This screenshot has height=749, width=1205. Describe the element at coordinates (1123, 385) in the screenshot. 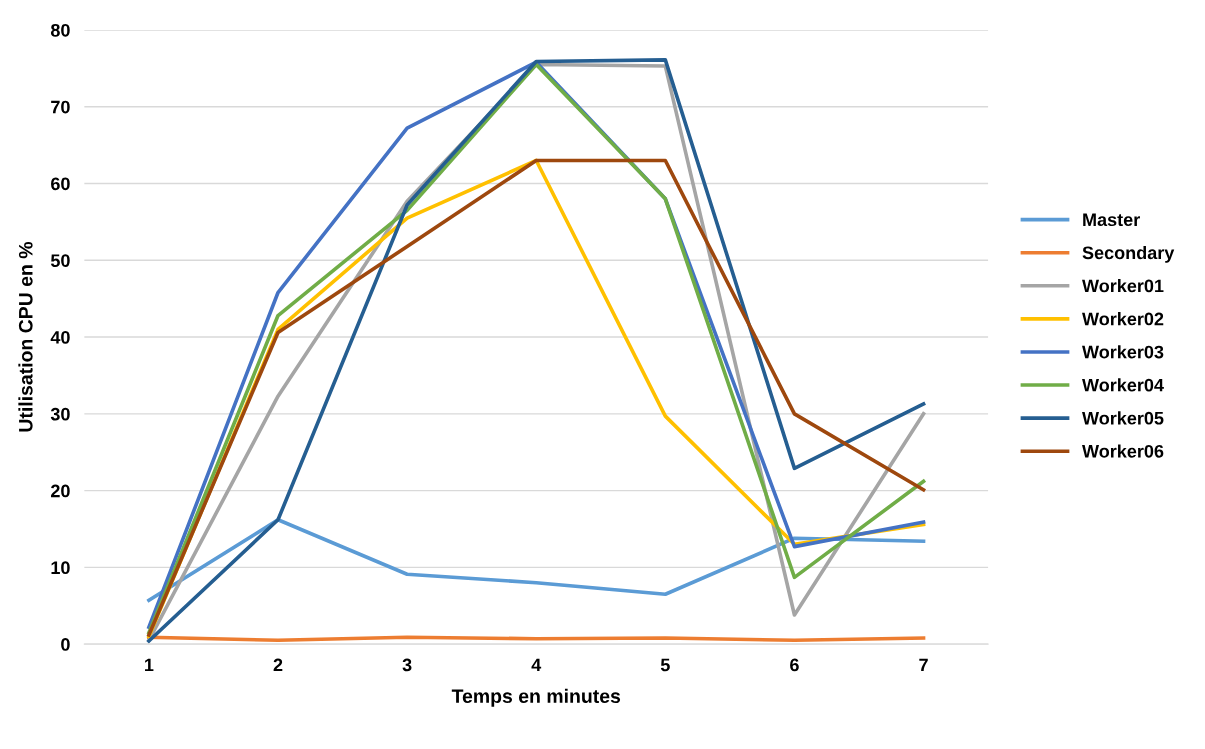

I see `legend-label: Worker04` at that location.